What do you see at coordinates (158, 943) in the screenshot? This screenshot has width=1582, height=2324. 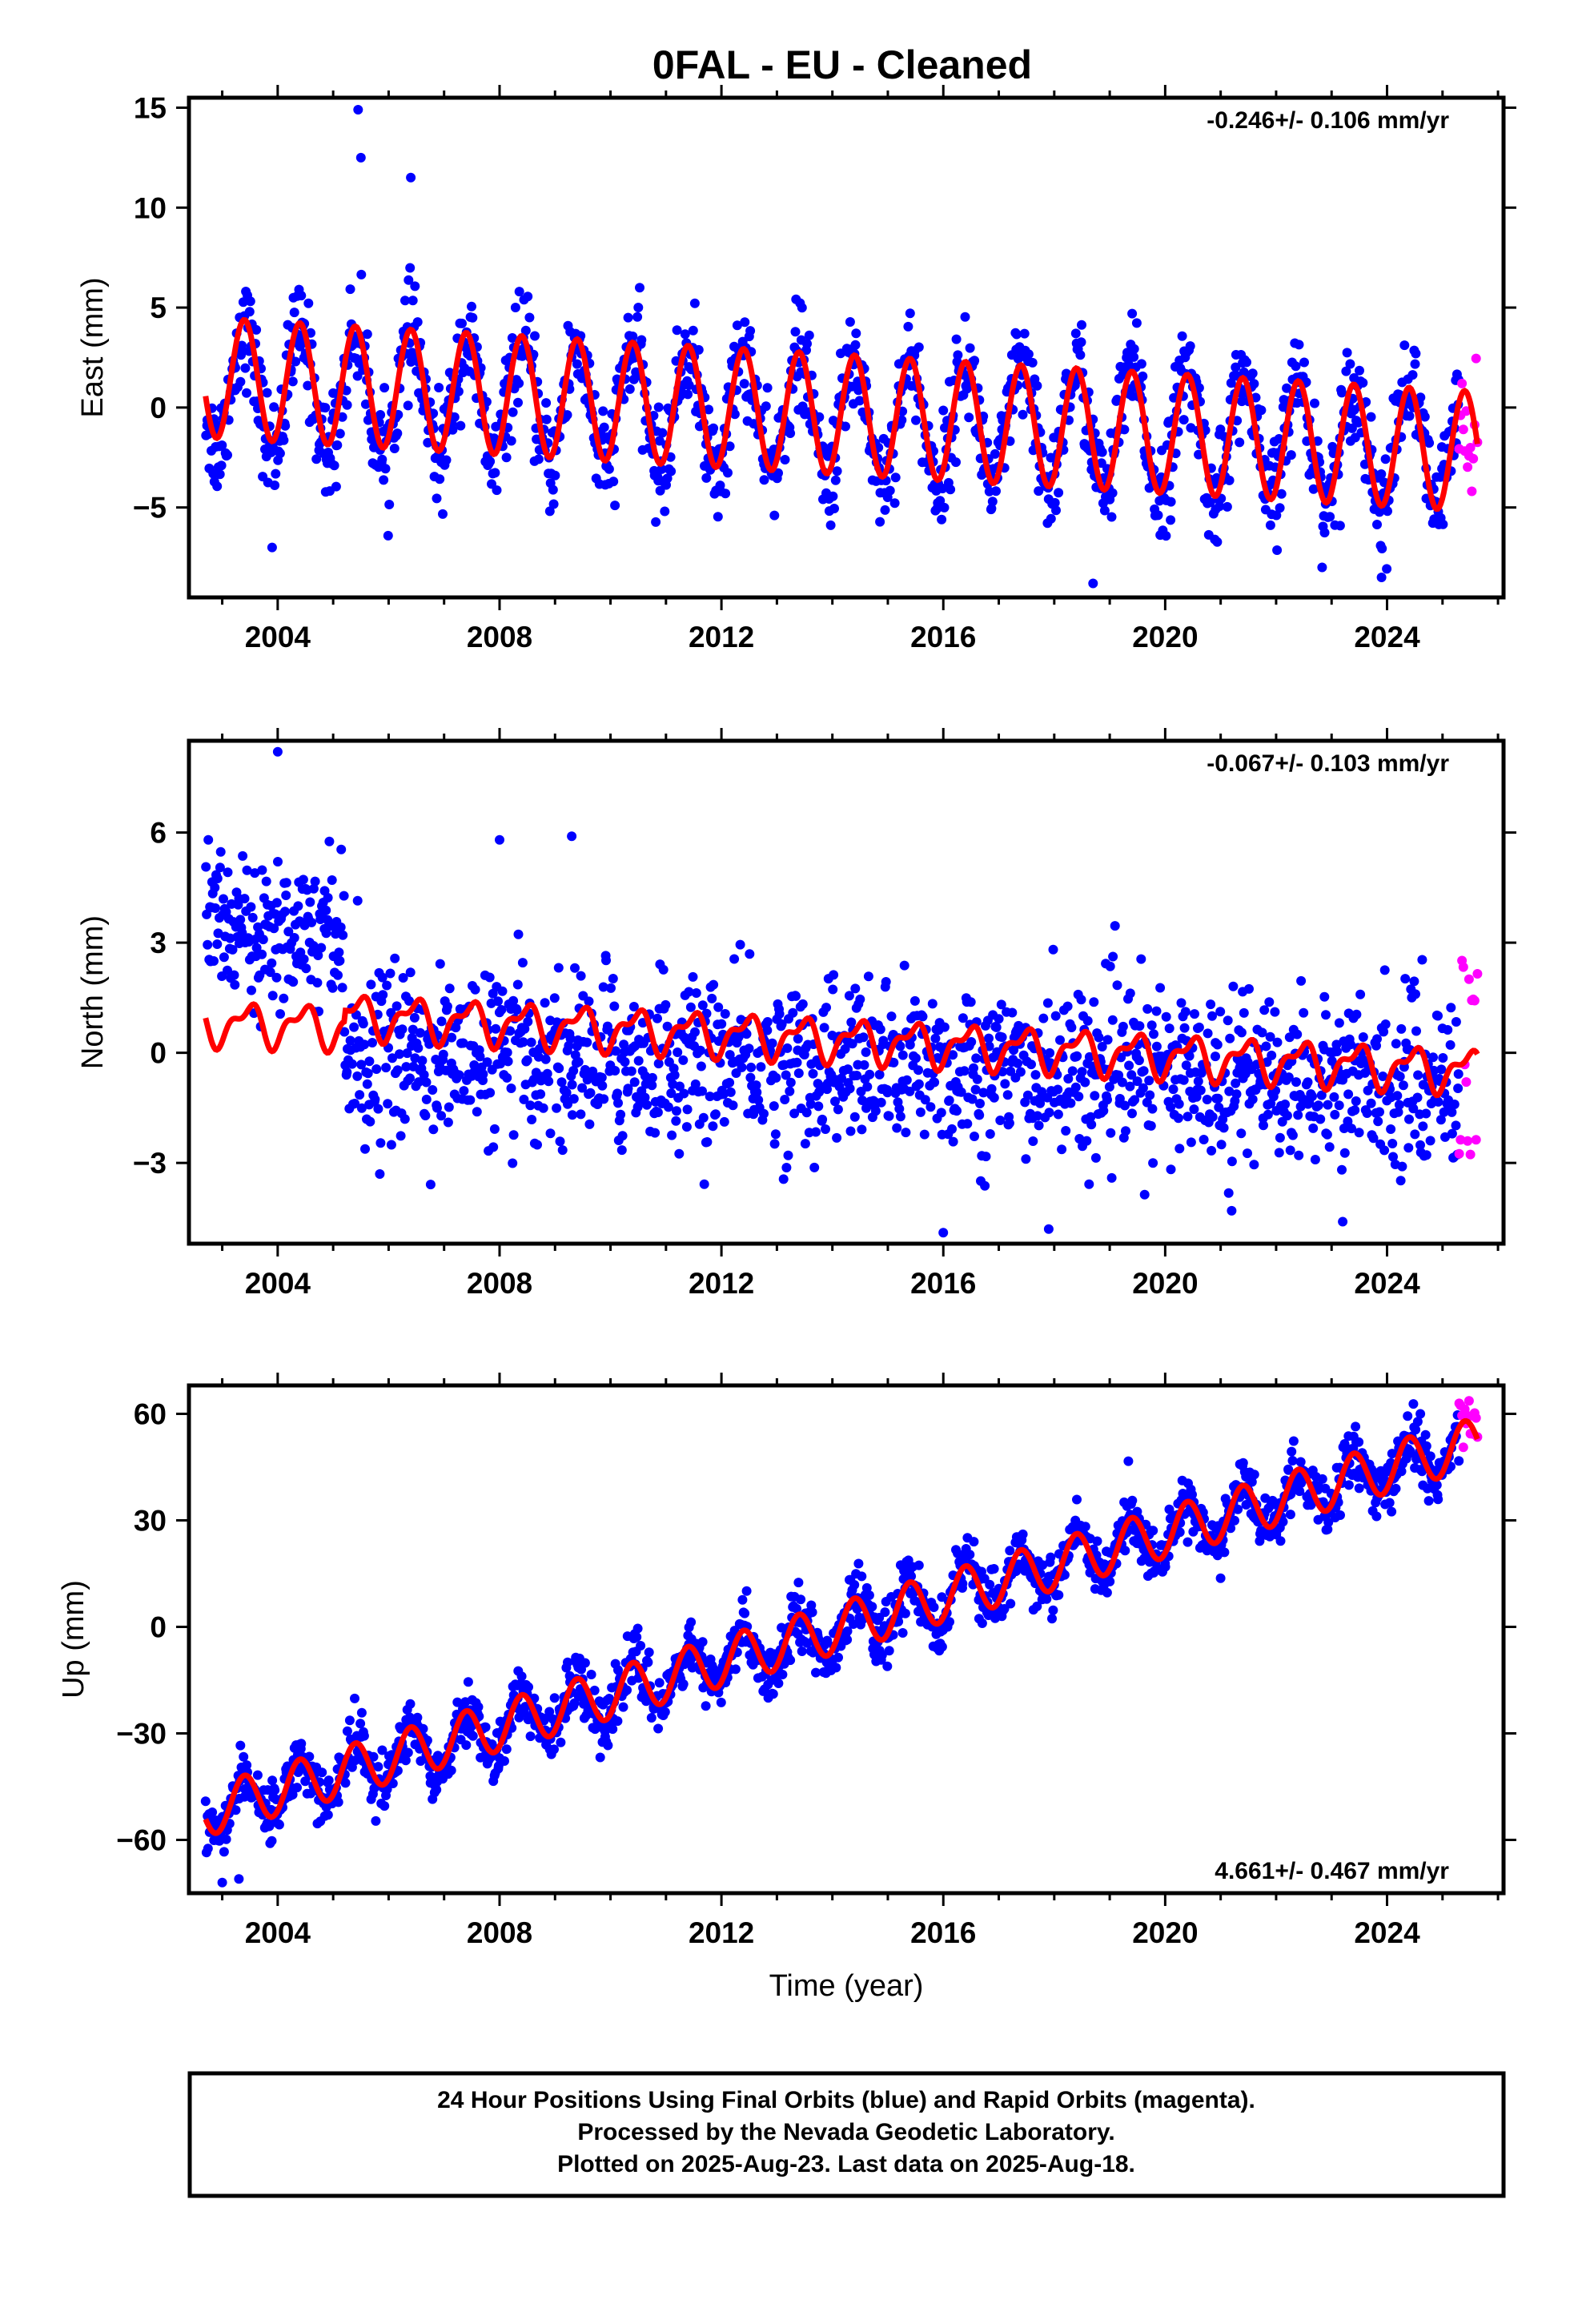 I see `north-y-tick-label: 3` at bounding box center [158, 943].